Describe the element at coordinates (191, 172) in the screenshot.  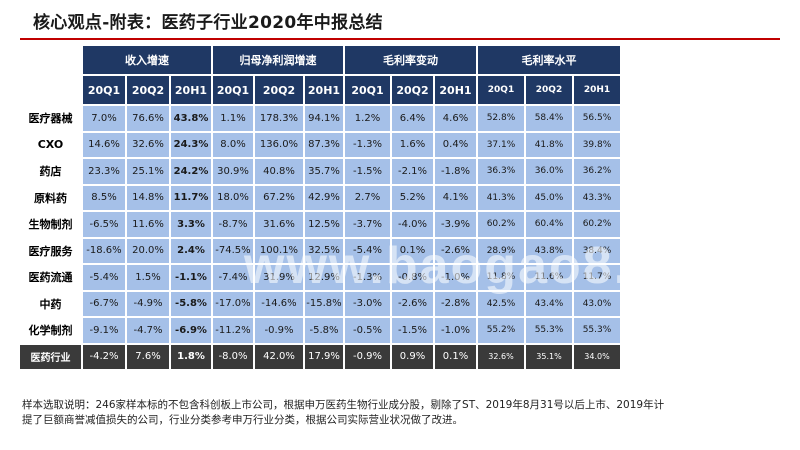
I see `table-cell: 24.2%` at that location.